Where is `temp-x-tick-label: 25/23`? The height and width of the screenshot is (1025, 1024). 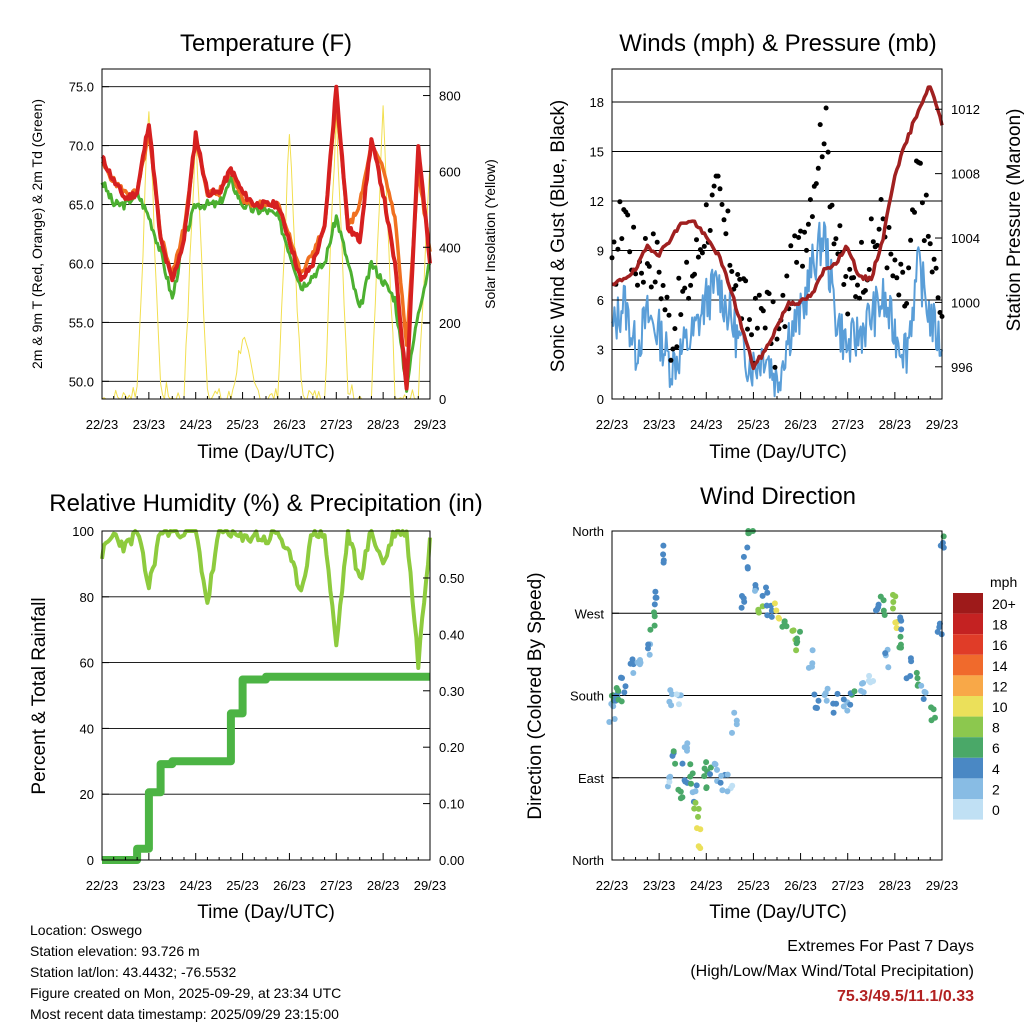
temp-x-tick-label: 25/23 is located at coordinates (242, 424).